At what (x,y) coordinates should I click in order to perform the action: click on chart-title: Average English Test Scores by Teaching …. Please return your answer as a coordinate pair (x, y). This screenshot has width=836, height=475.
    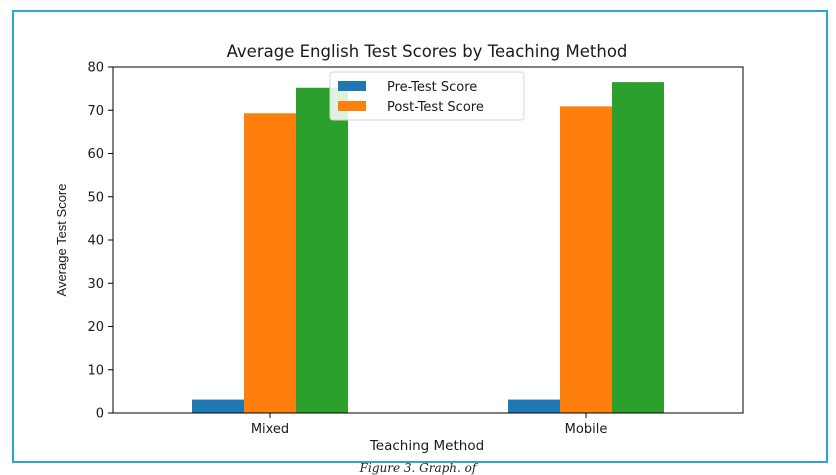
    Looking at the image, I should click on (427, 51).